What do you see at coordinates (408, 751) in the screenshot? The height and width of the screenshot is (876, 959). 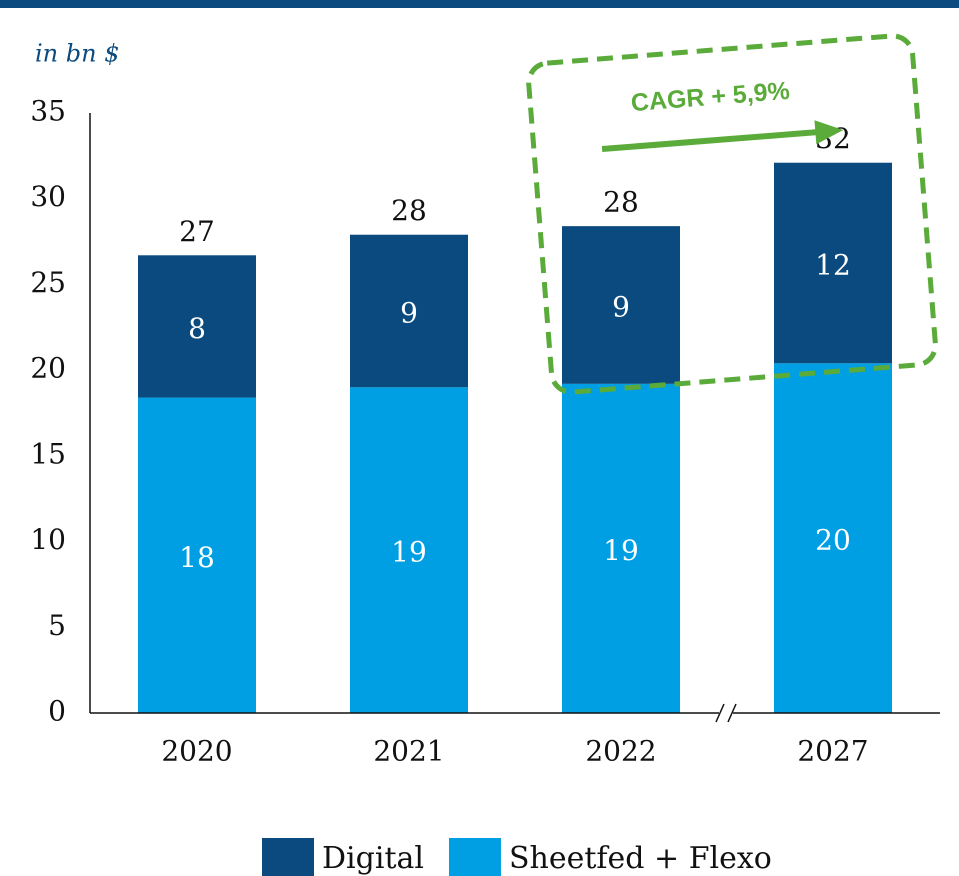 I see `x-tick-label: 2021` at bounding box center [408, 751].